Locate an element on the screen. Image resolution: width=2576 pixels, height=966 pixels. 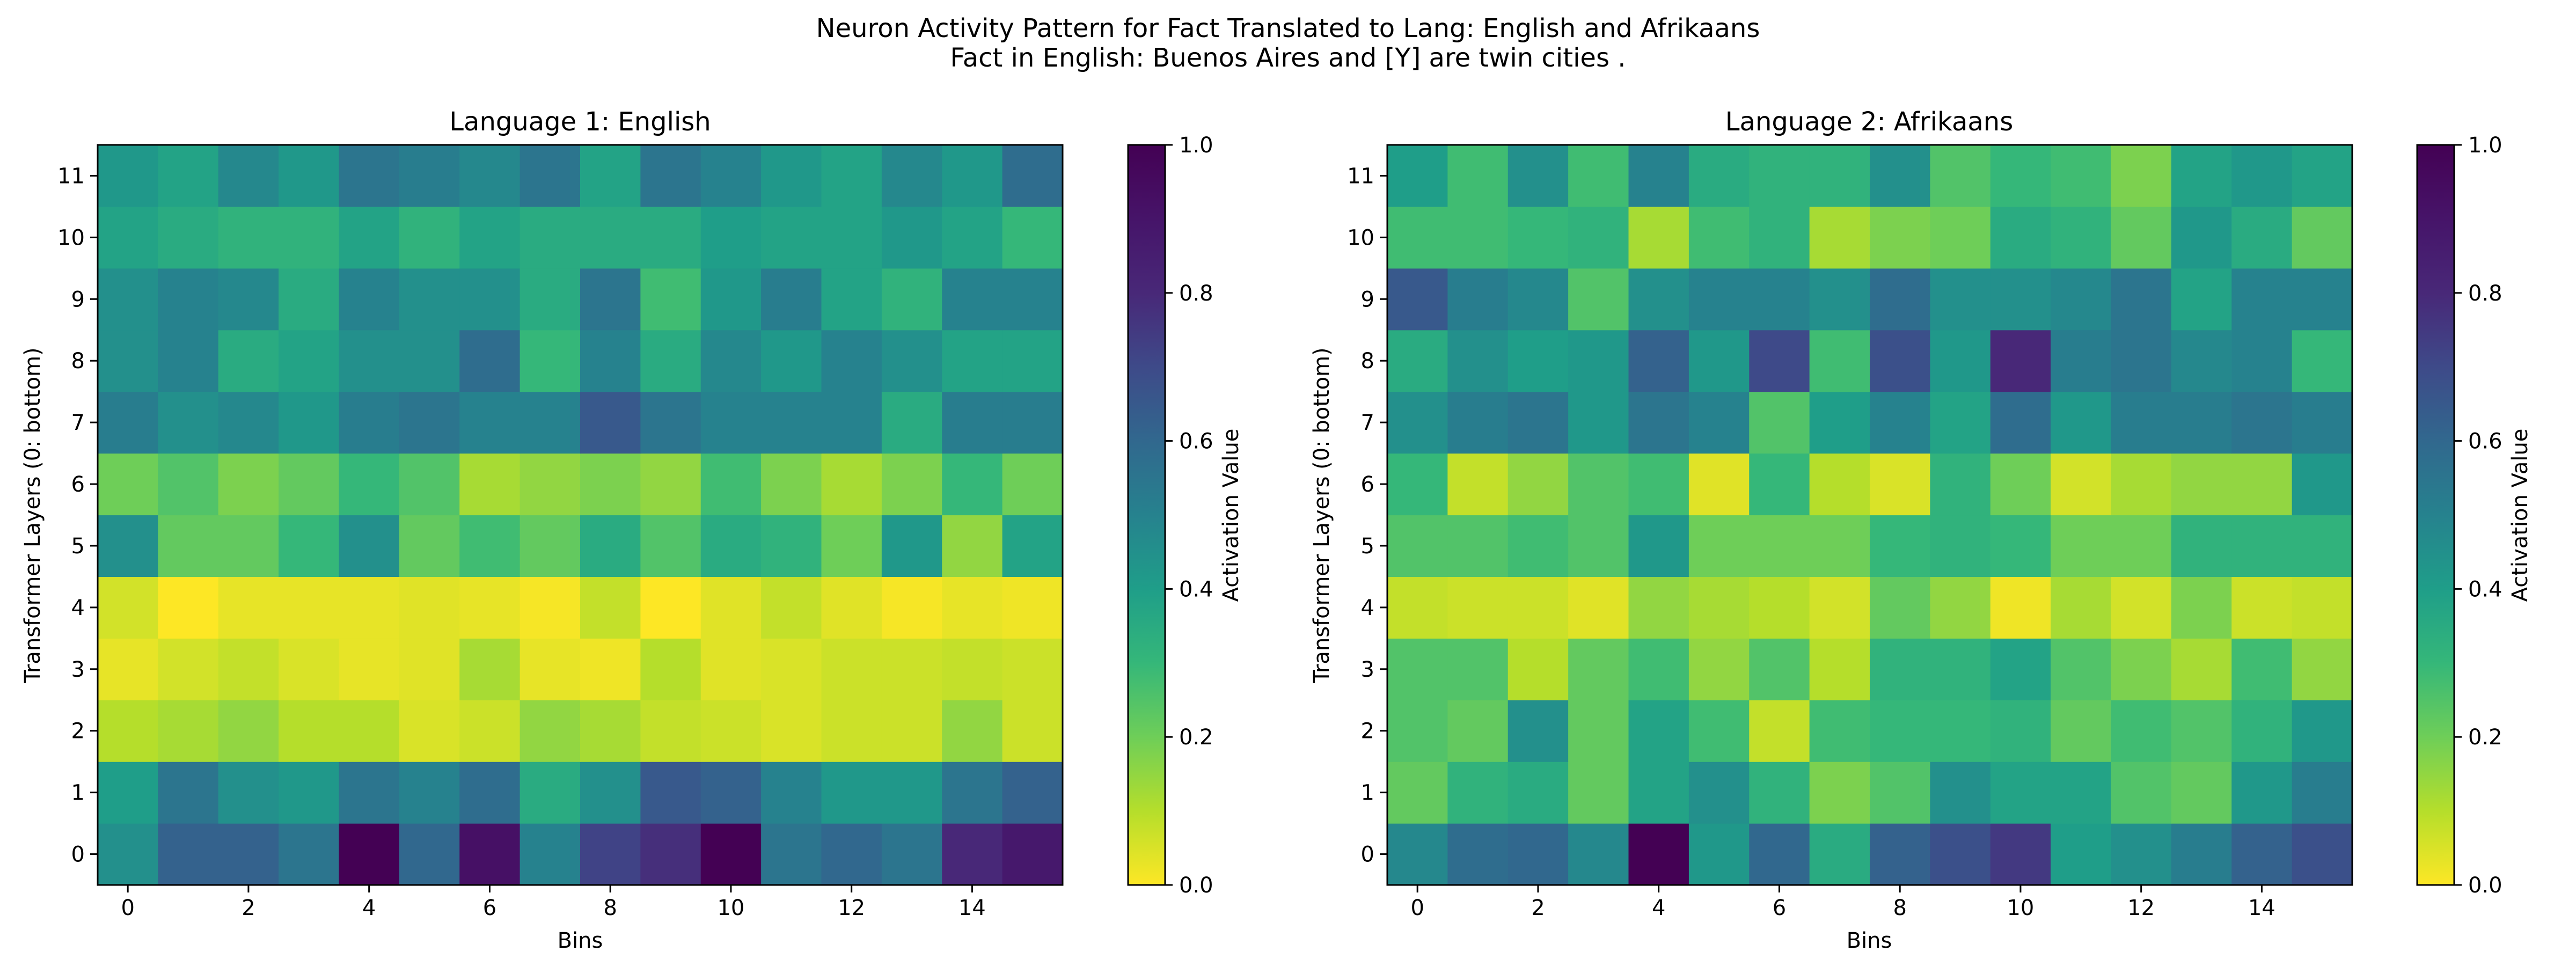
colorbar-label: Activation Value is located at coordinates (2520, 515).